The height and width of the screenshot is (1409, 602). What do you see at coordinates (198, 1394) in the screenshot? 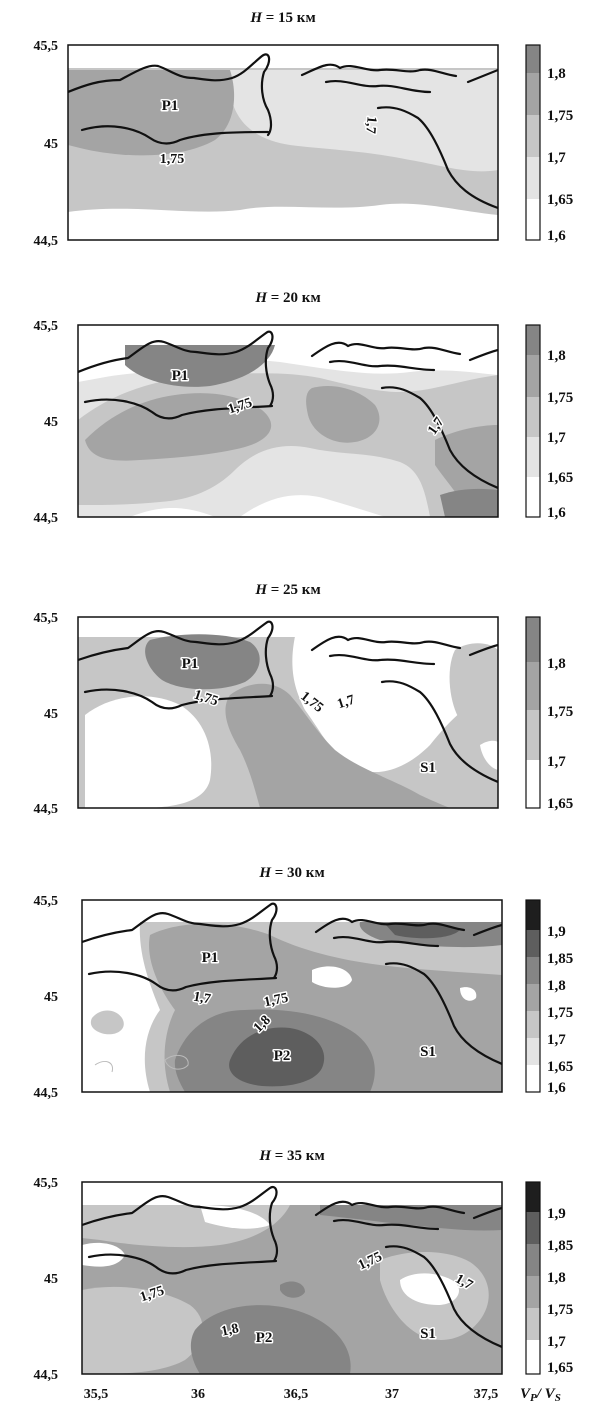
I see `x-tick: 36` at bounding box center [198, 1394].